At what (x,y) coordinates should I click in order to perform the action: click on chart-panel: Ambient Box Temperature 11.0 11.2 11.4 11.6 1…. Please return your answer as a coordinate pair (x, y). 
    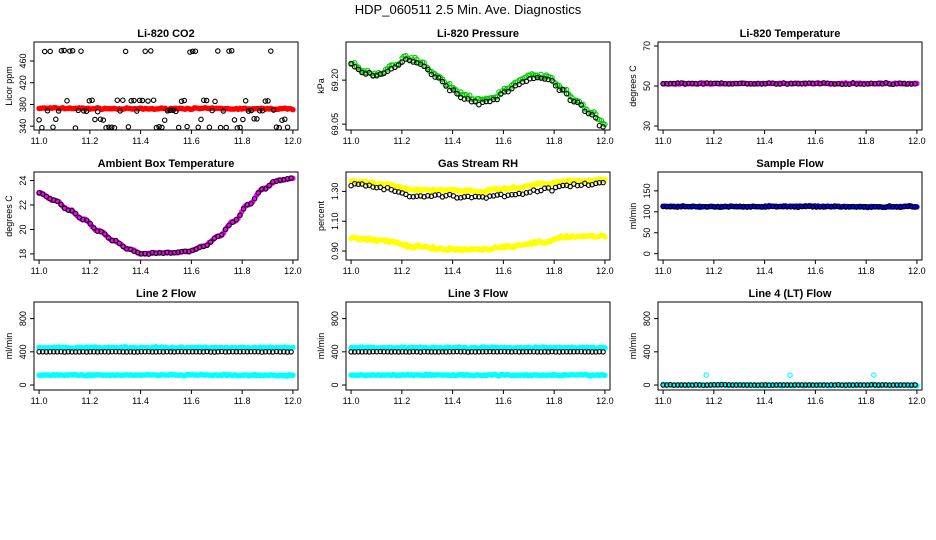
    Looking at the image, I should click on (153, 217).